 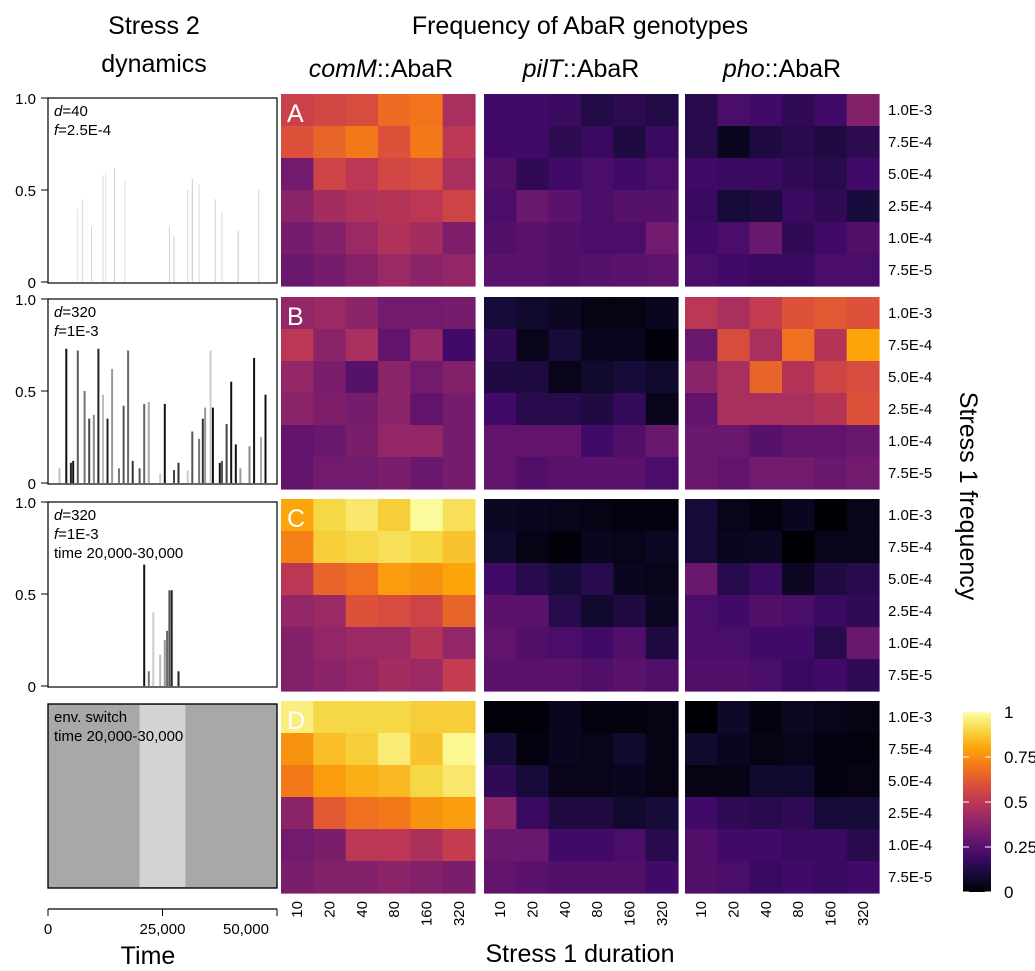 I want to click on column-header-comM-suffix: ::AbaR, so click(x=415, y=69).